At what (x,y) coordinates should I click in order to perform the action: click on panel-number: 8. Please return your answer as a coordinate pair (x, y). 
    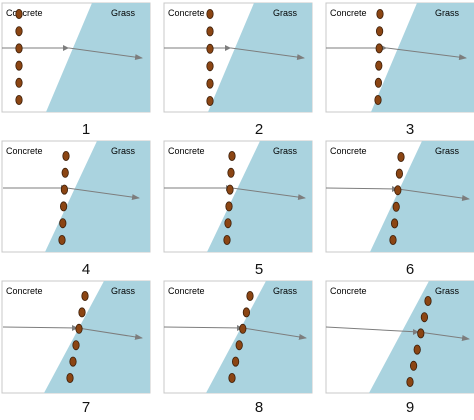
    Looking at the image, I should click on (259, 407).